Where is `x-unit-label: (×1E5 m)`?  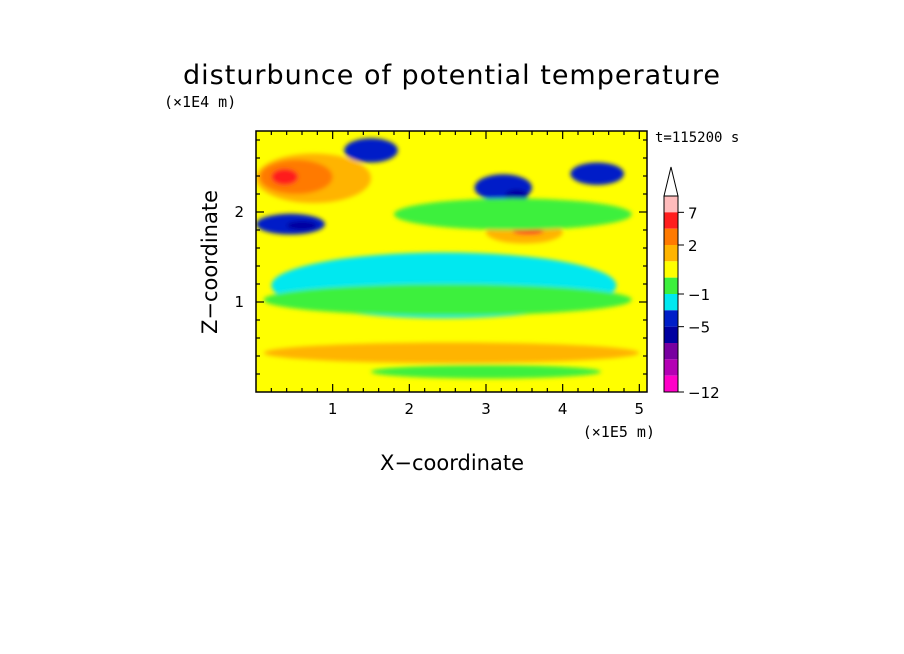
x-unit-label: (×1E5 m) is located at coordinates (619, 432).